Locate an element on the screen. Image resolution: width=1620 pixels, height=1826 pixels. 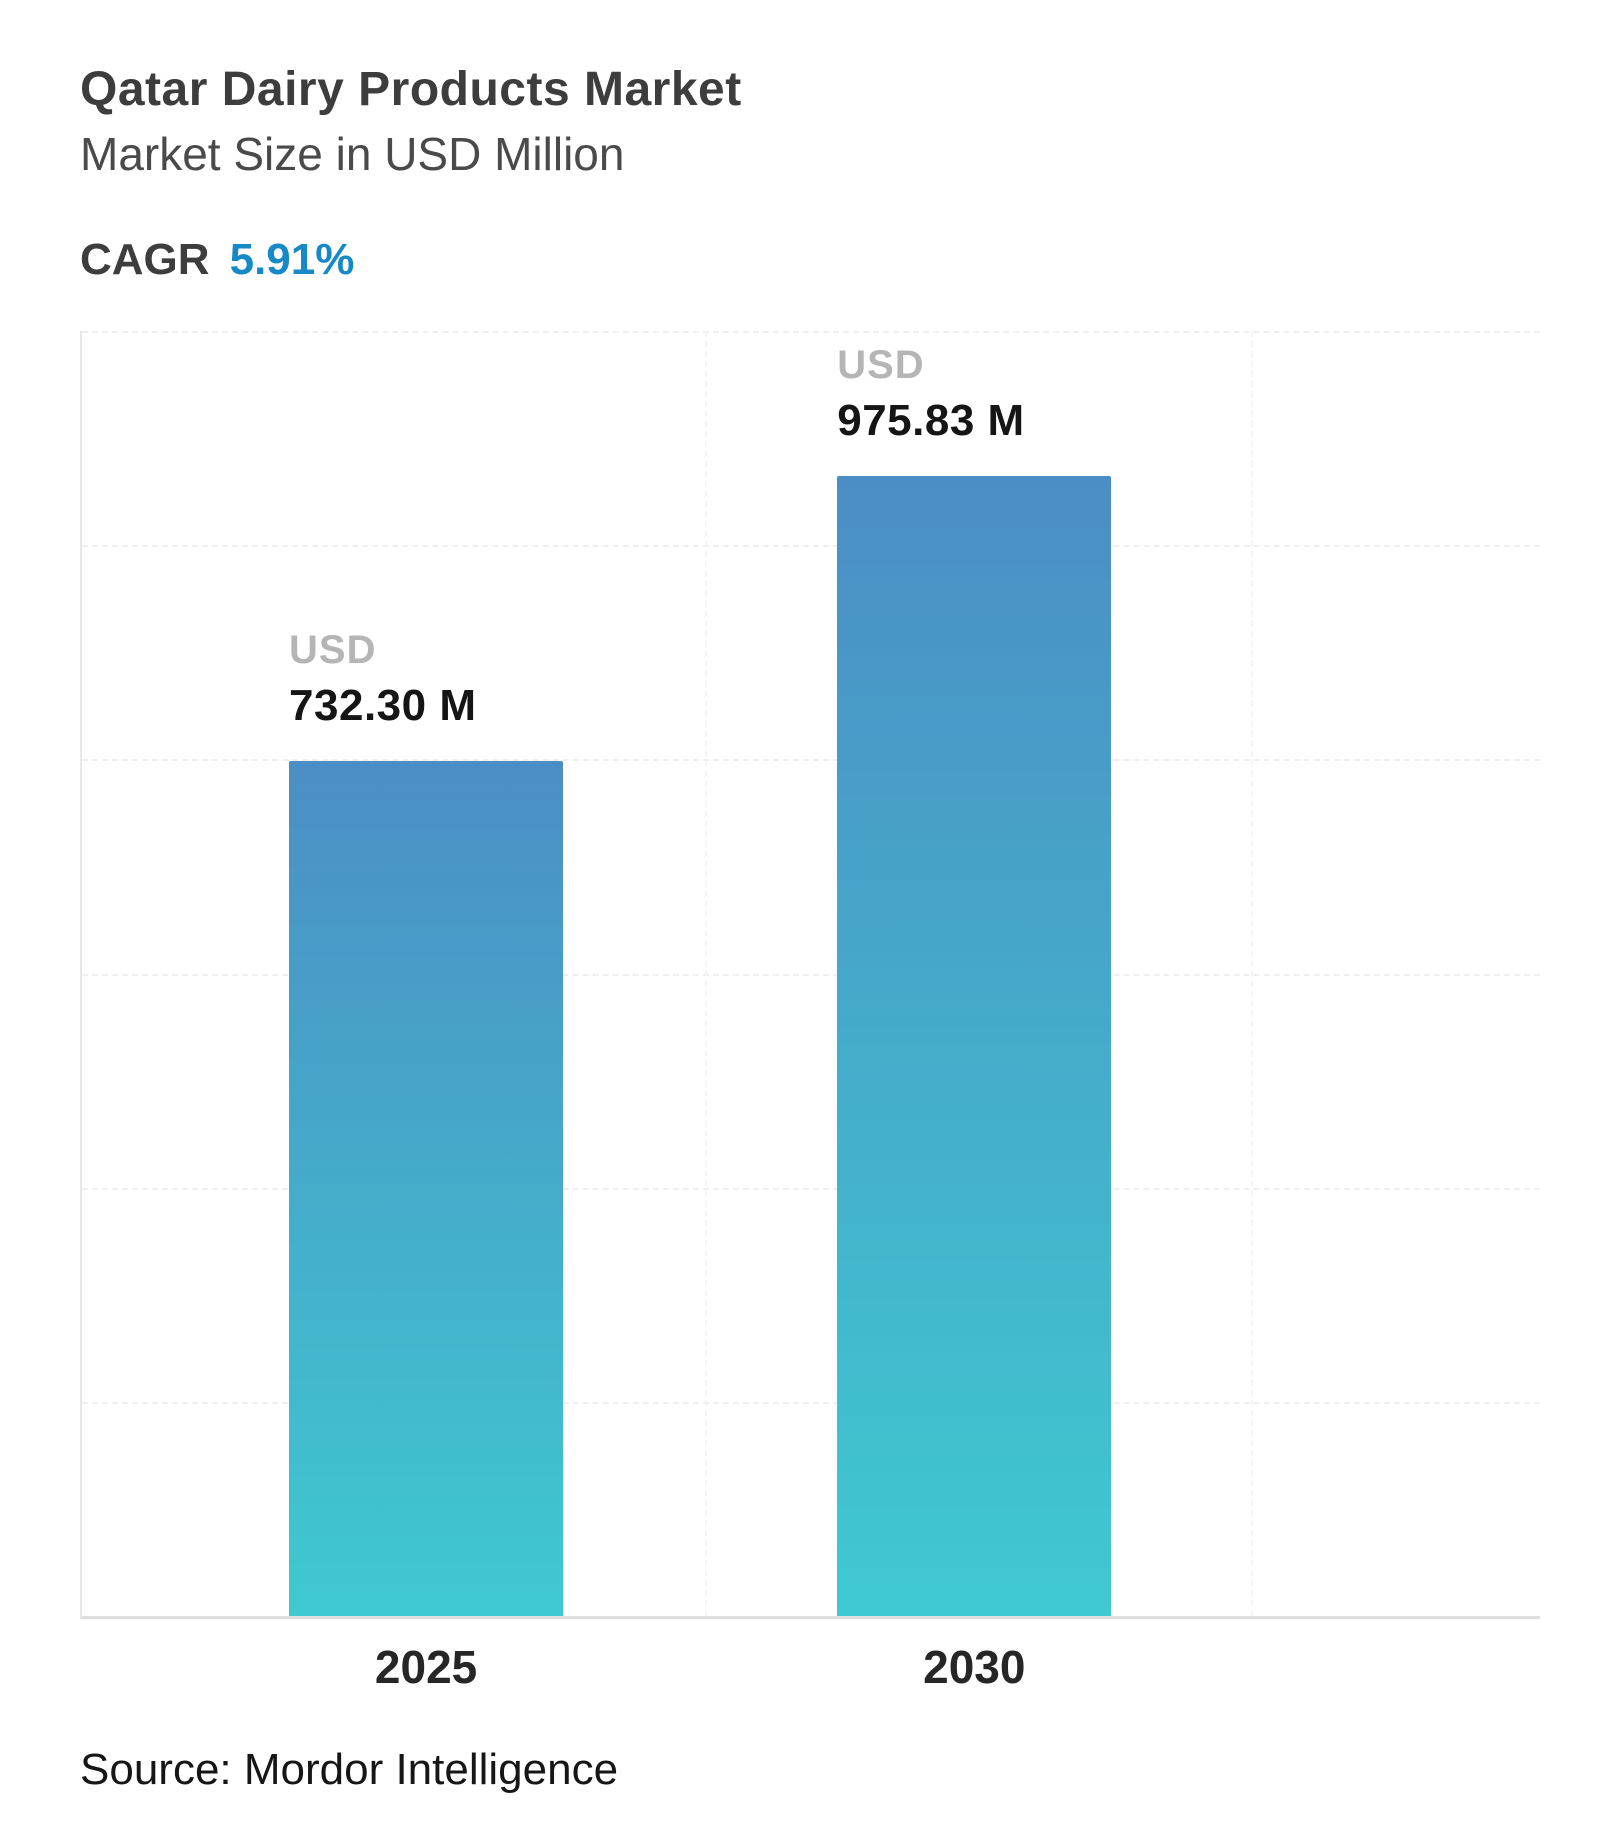
bar-2025 is located at coordinates (426, 1188).